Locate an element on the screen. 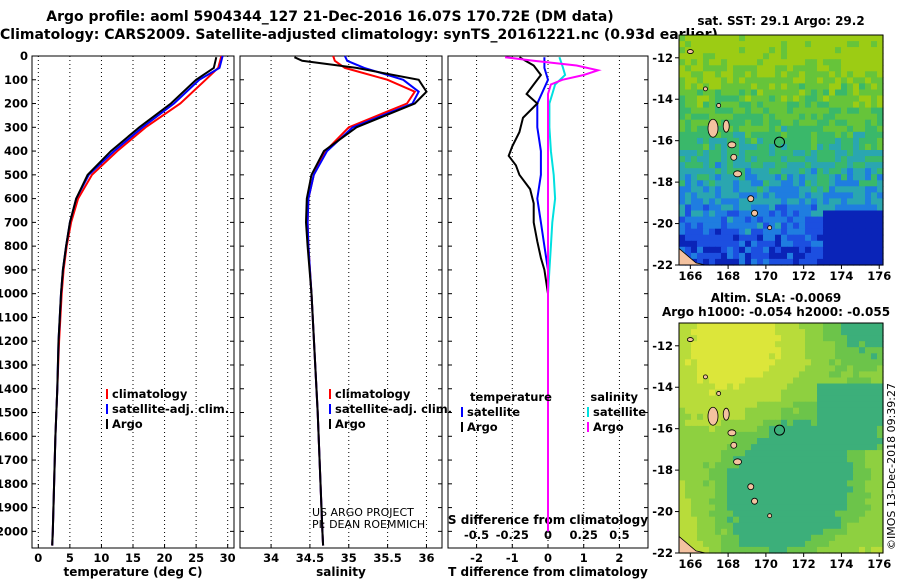 The image size is (900, 580). sla-ytick-label: -18 is located at coordinates (662, 470).